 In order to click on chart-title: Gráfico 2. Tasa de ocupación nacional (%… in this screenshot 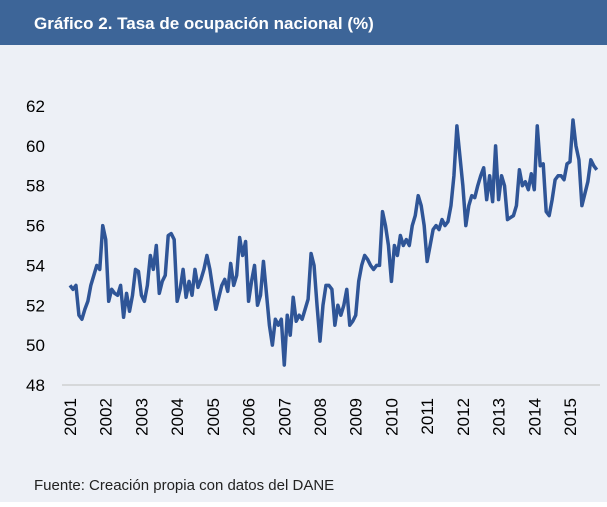, I will do `click(204, 23)`.